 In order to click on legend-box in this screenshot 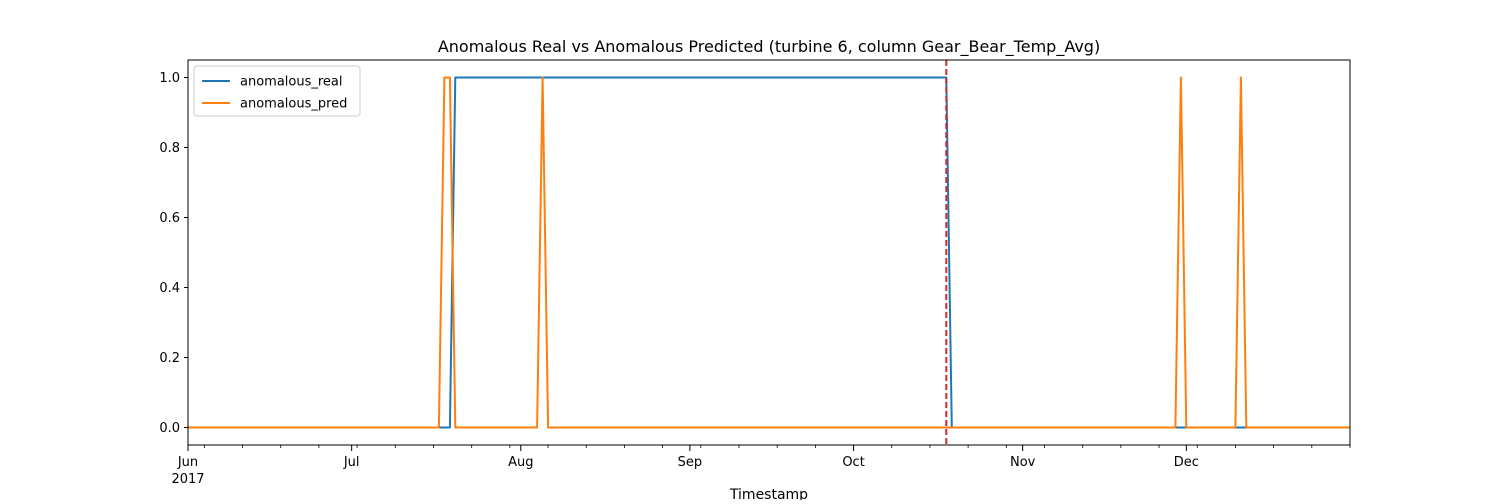, I will do `click(277, 91)`.